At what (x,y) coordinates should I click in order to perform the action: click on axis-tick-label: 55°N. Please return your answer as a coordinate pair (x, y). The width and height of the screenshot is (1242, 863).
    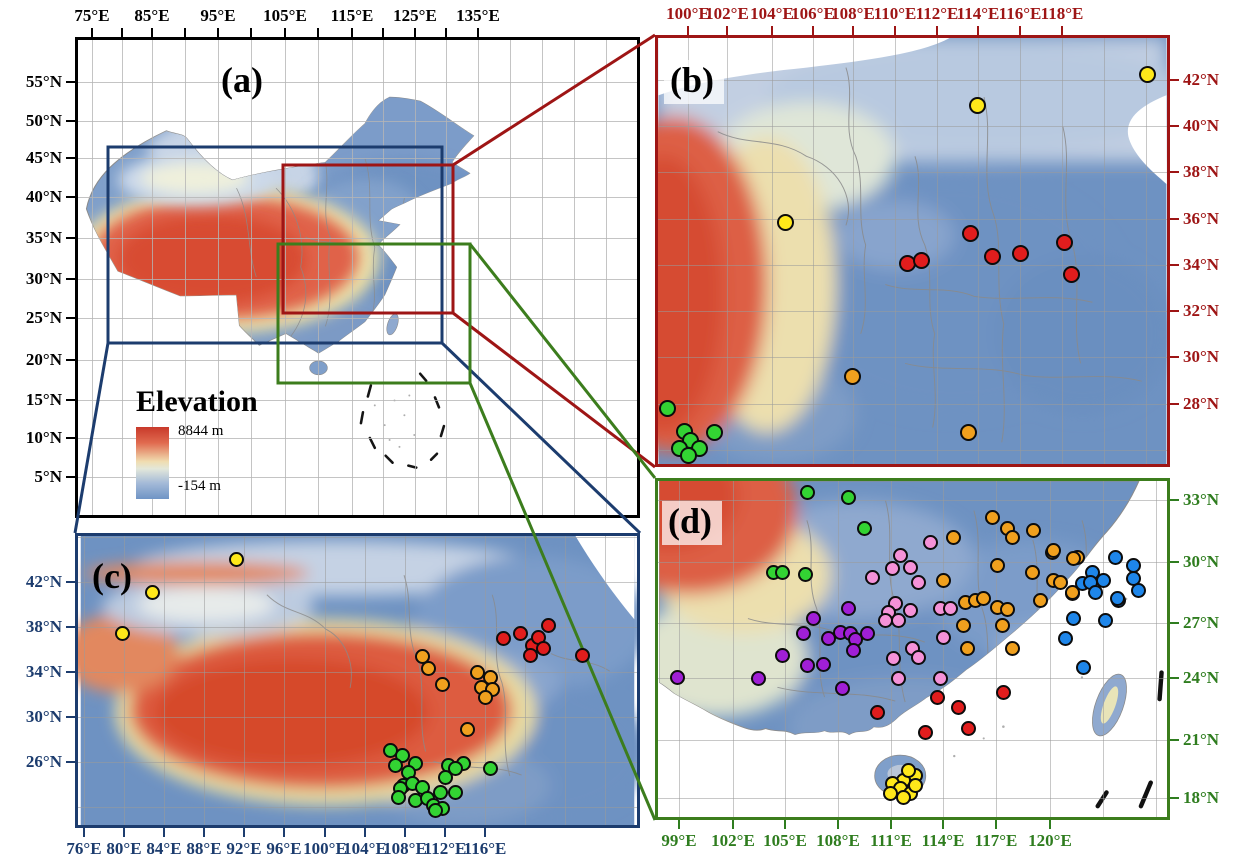
    Looking at the image, I should click on (43, 81).